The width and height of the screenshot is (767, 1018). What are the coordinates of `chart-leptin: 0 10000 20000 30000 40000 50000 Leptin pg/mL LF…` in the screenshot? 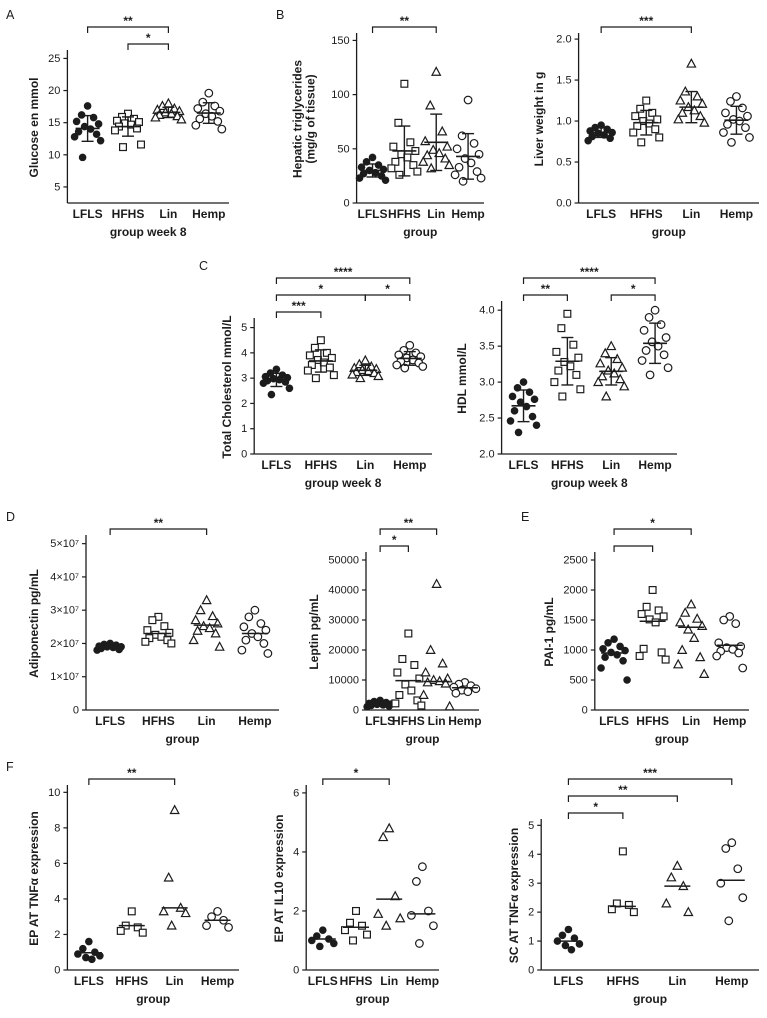 It's located at (394, 630).